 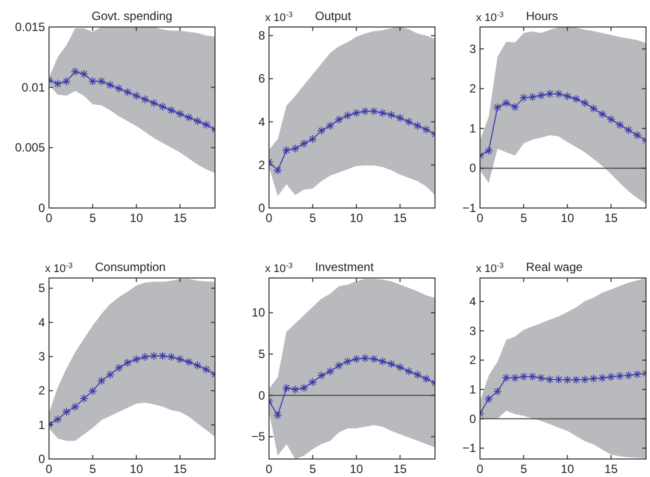 I want to click on y-tick-label: 6, so click(x=262, y=79).